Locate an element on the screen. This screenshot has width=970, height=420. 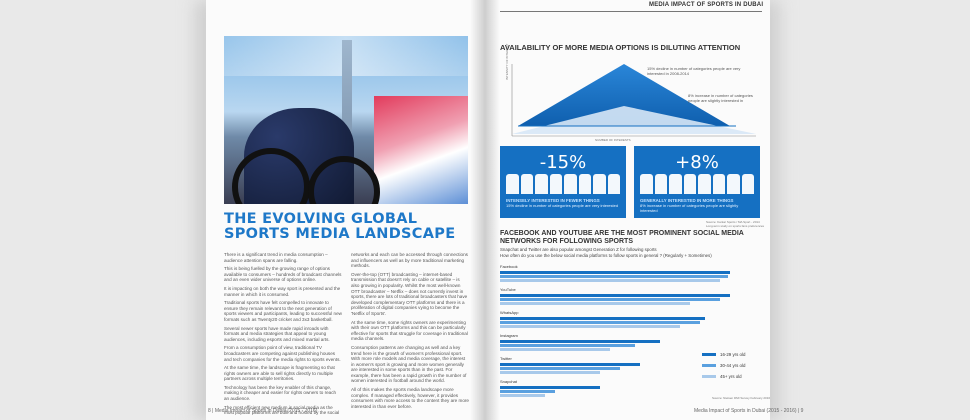
legend-label: 16-29 yrs old is located at coordinates (733, 354).